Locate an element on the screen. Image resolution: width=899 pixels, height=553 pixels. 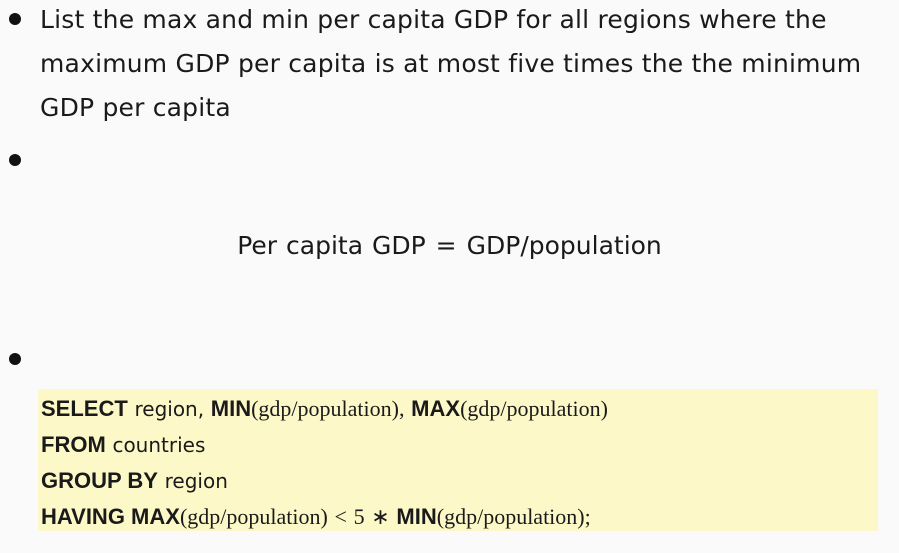
sql-line-from: FROM countries is located at coordinates (459, 445).